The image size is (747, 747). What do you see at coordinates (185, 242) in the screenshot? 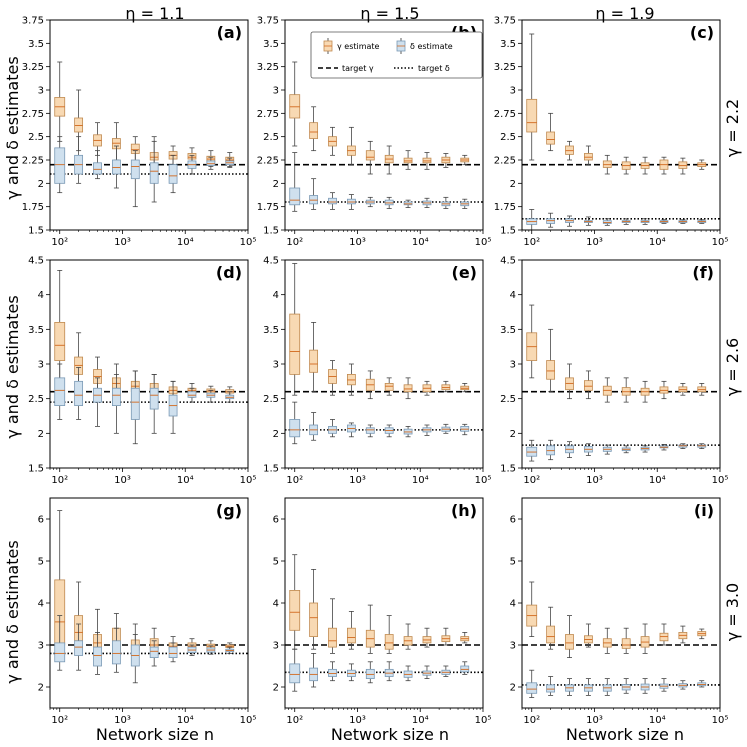
I see `xtick-label-a-2: 10⁴` at bounding box center [185, 242].